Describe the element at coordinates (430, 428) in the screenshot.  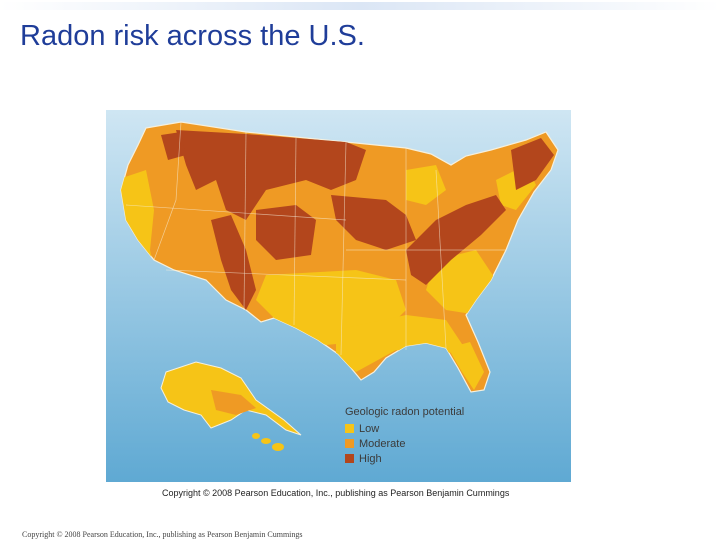
I see `legend-item-low: Low` at that location.